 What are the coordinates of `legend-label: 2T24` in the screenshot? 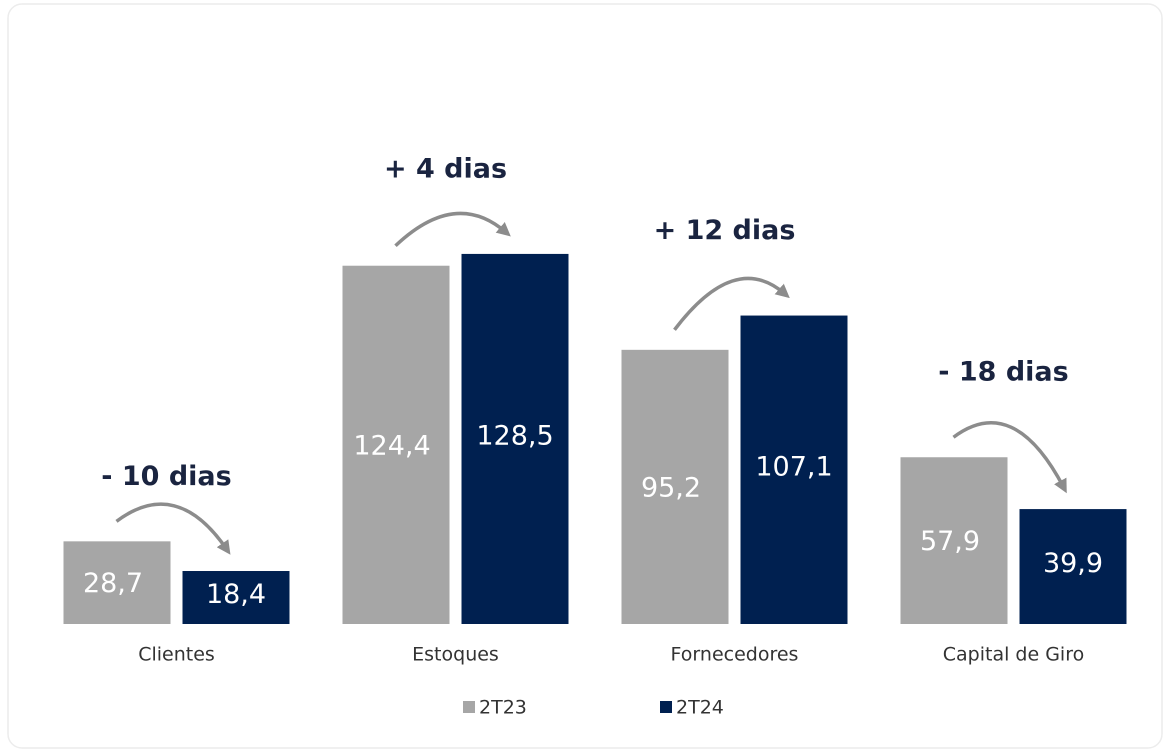 It's located at (700, 708).